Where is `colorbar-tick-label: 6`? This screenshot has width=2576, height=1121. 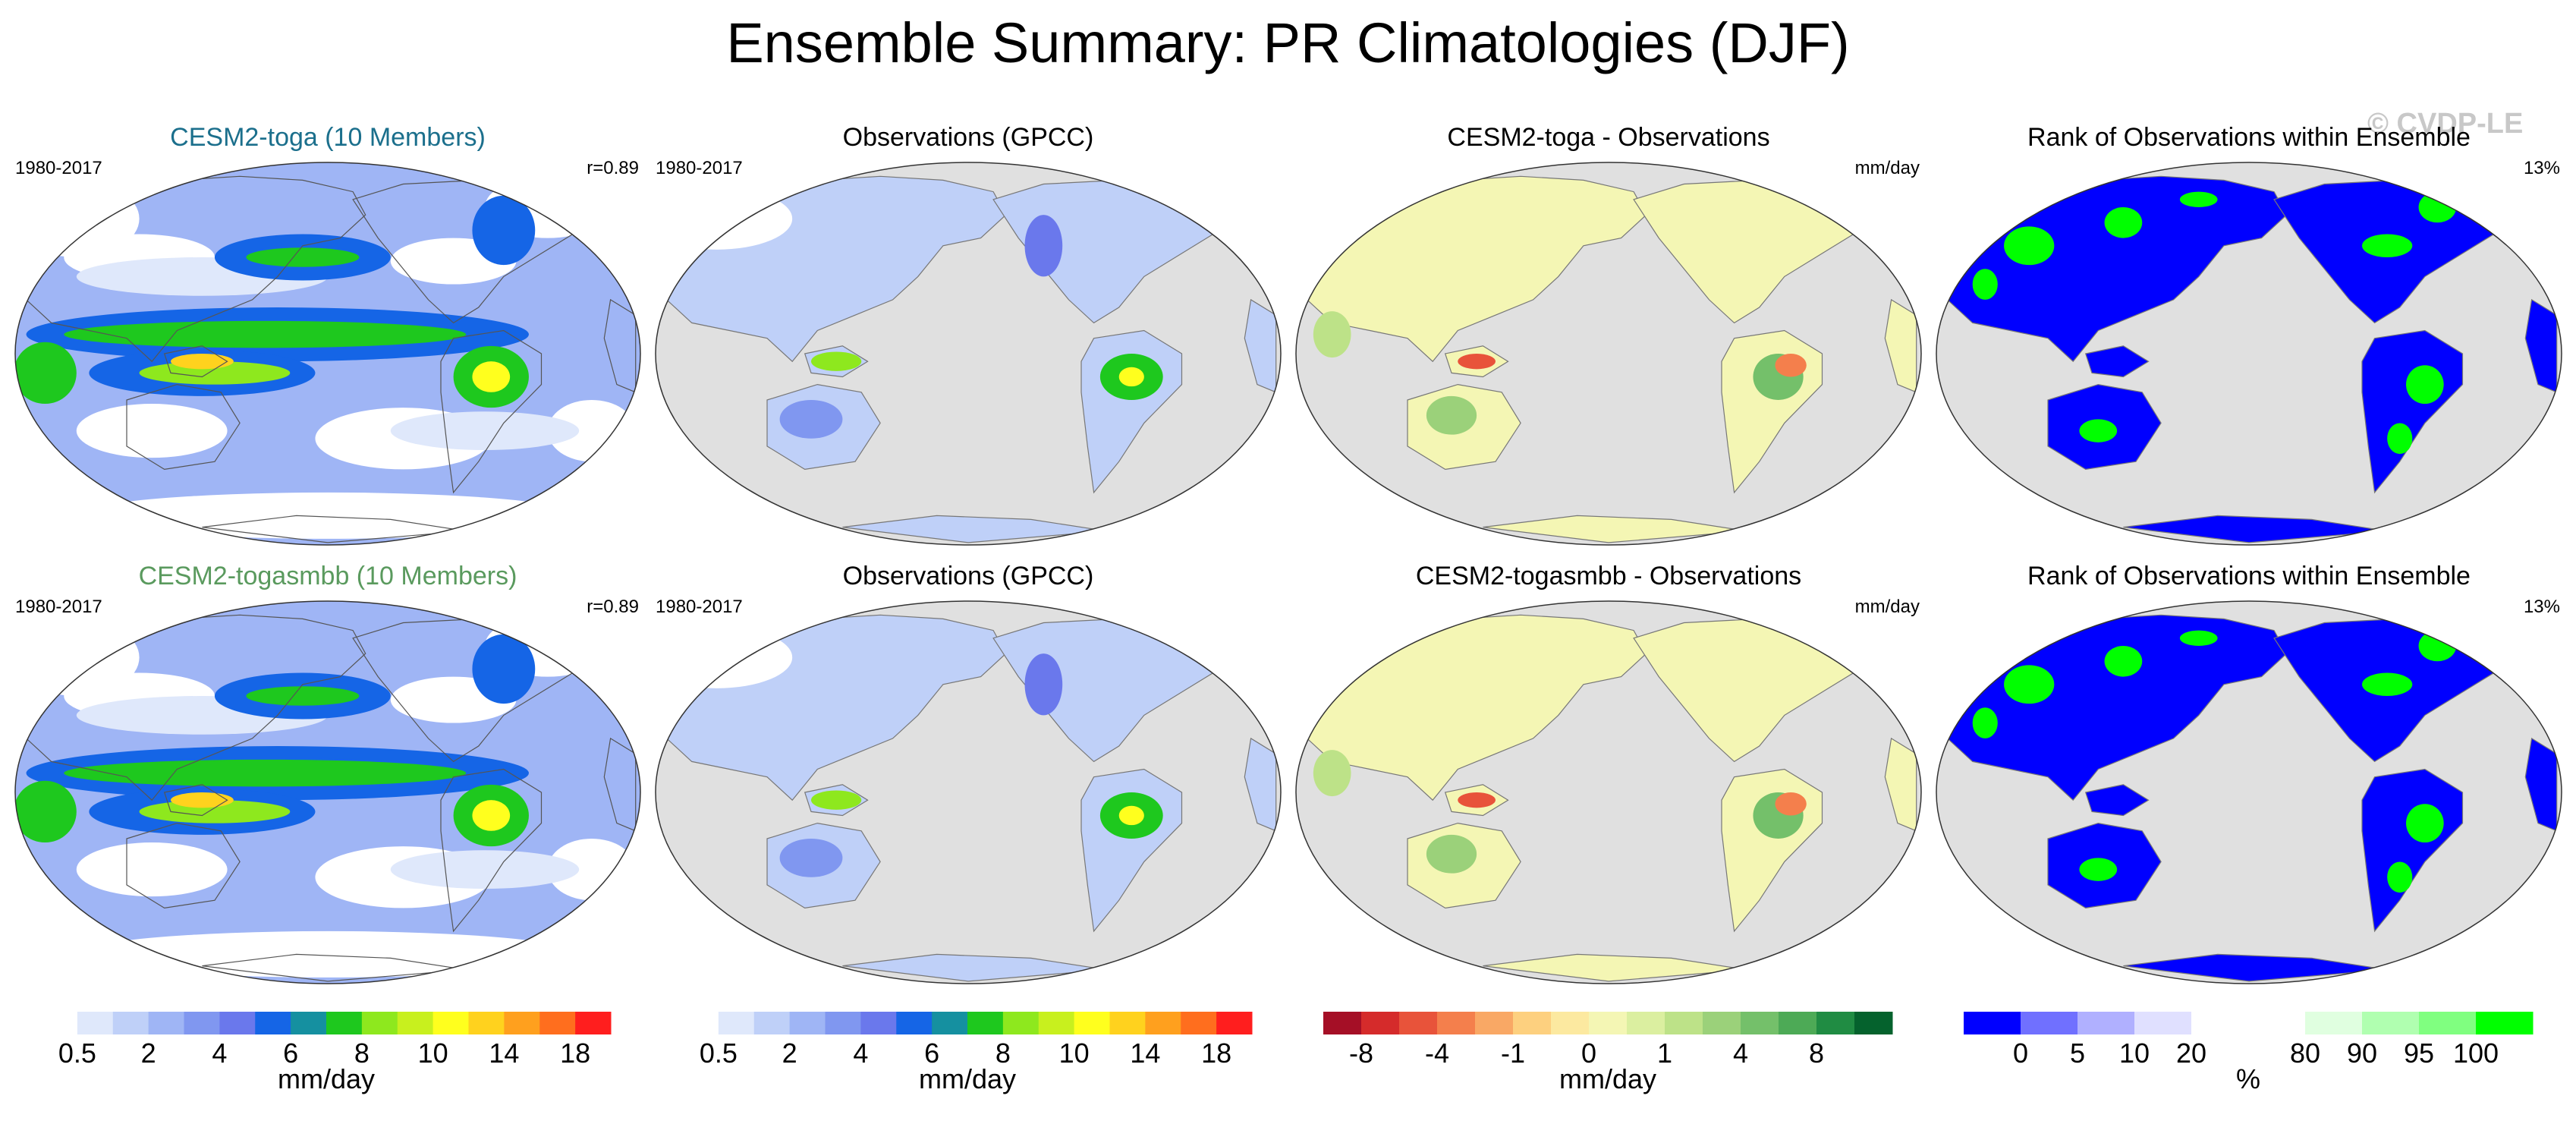
colorbar-tick-label: 6 is located at coordinates (932, 1053).